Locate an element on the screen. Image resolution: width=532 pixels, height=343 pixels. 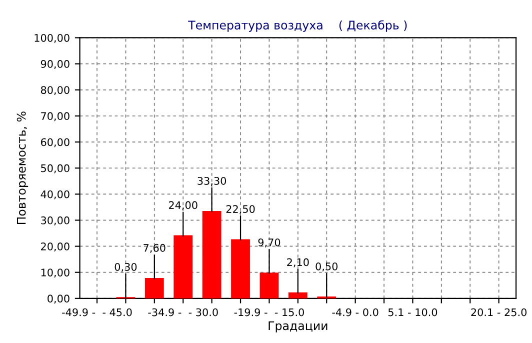
x-tick-label: -34.9 - - 30.0 is located at coordinates (183, 312).